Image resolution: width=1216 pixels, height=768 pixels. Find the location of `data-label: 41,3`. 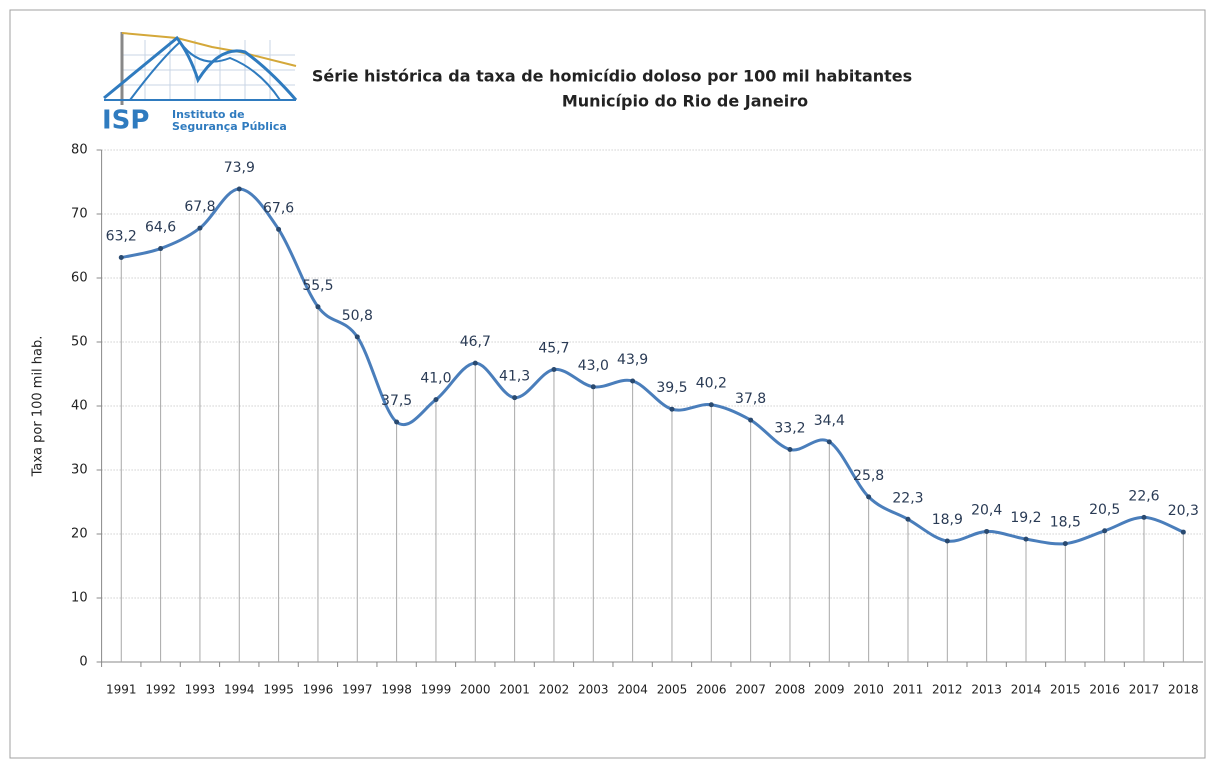

data-label: 41,3 is located at coordinates (514, 377).